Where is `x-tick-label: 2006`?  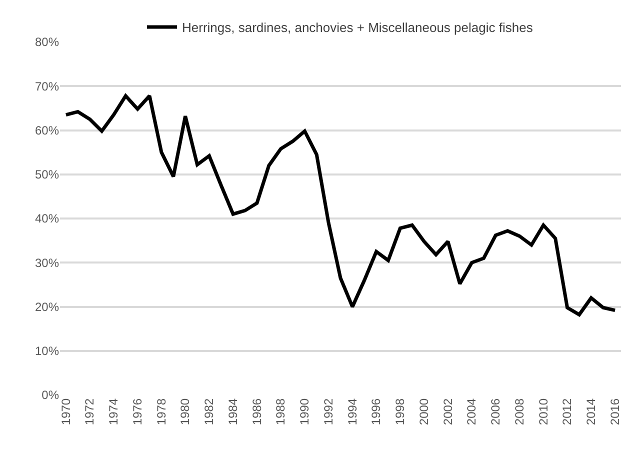
x-tick-label: 2006 is located at coordinates (495, 412).